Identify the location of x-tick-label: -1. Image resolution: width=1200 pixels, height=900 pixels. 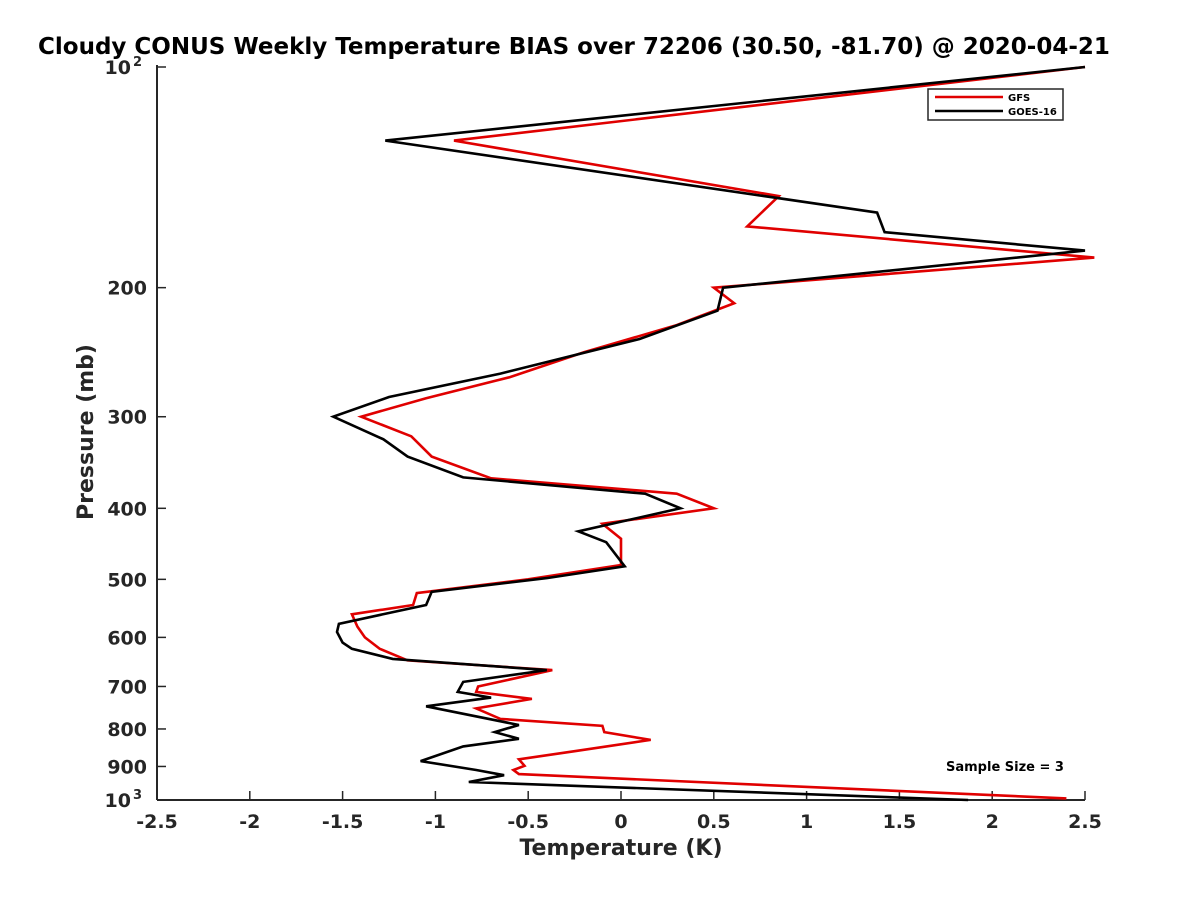
(435, 822).